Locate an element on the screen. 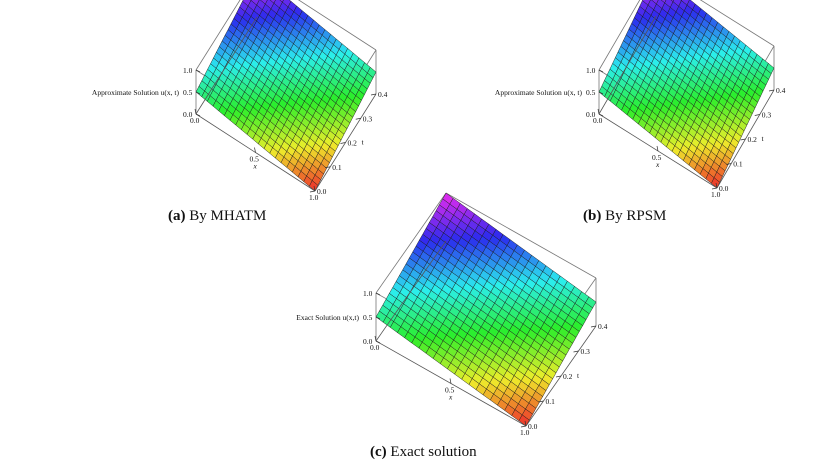 Image resolution: width=824 pixels, height=467 pixels. caption-a-tag: (a) is located at coordinates (177, 216).